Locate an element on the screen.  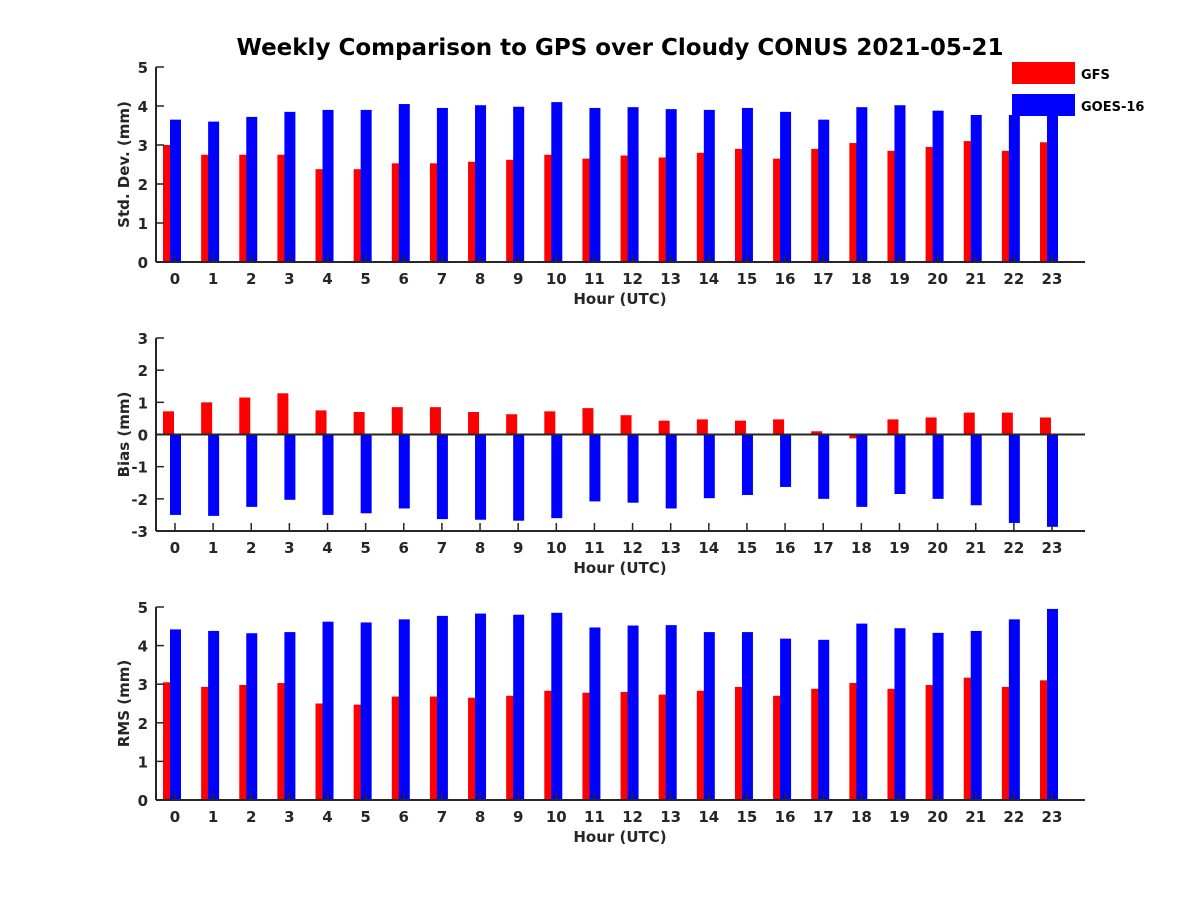
x-tick-label: 20 is located at coordinates (937, 817).